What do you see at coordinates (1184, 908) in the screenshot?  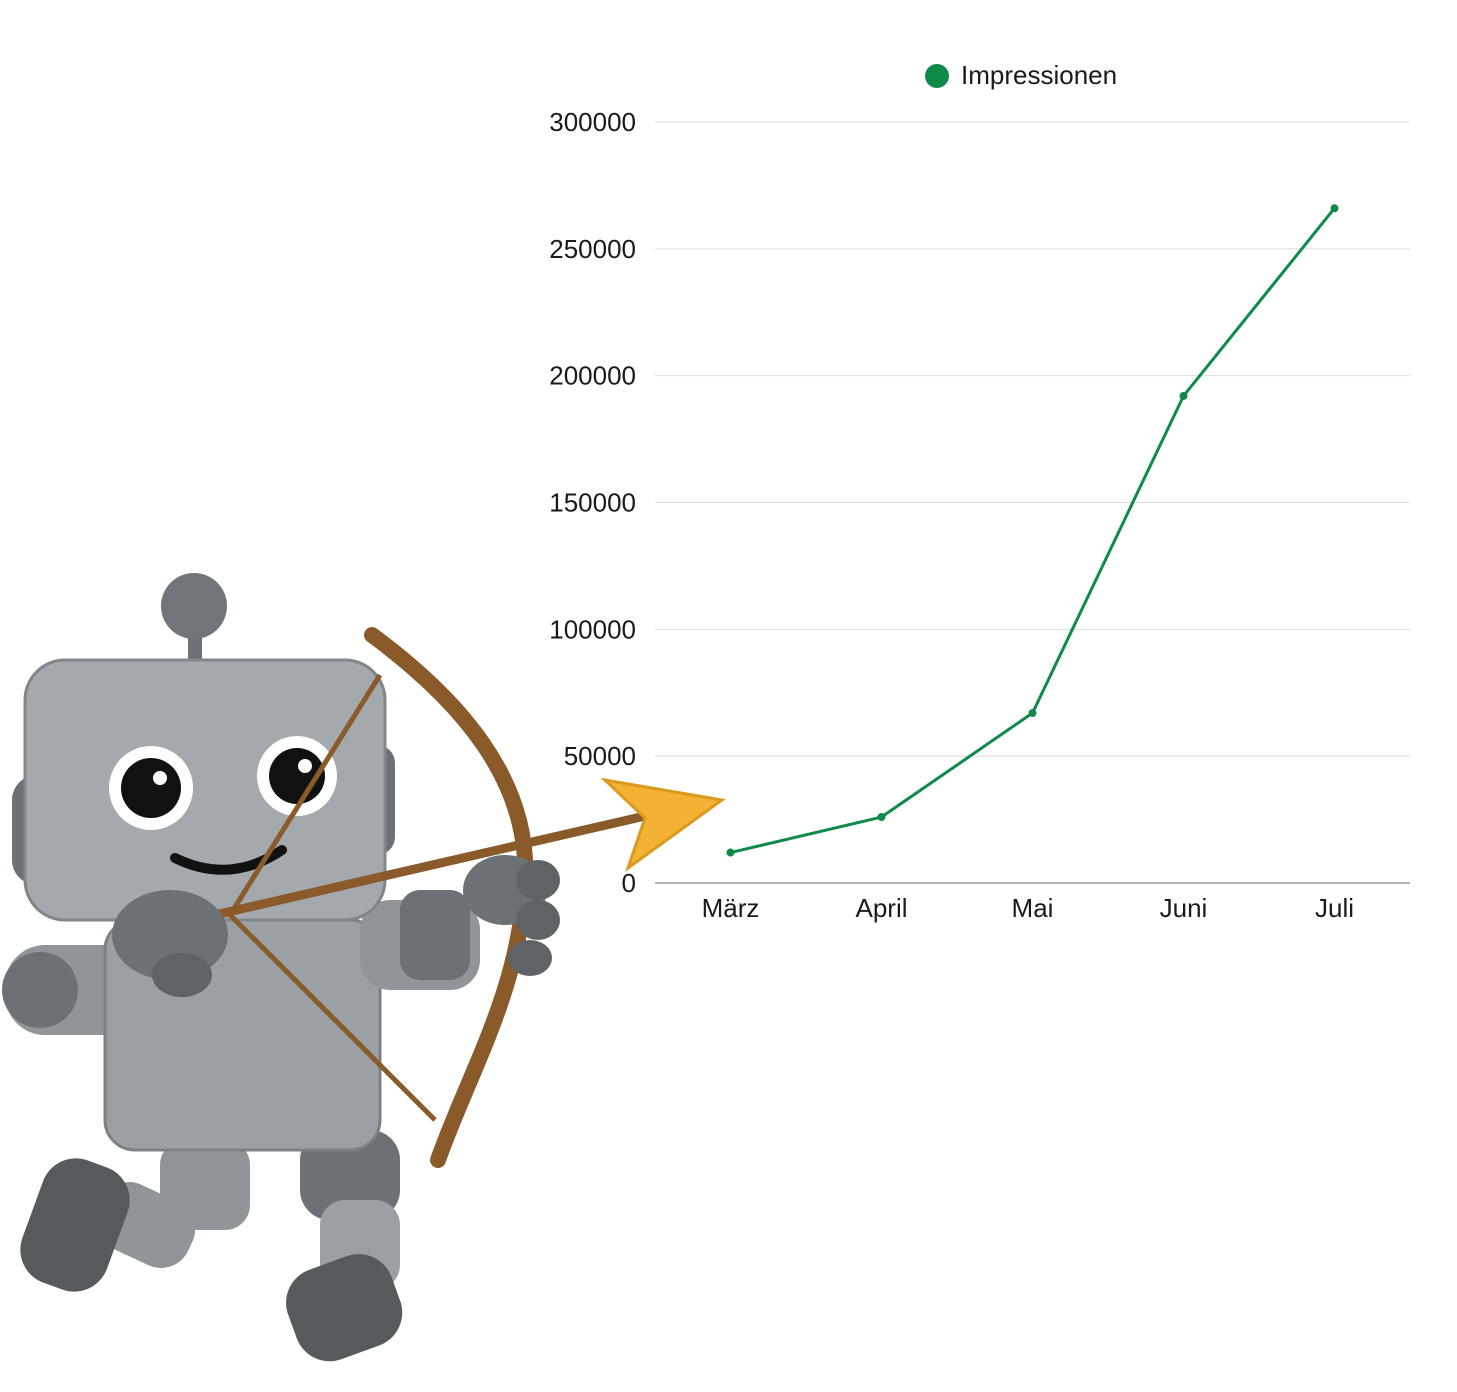 I see `x-tick-label: Juni` at bounding box center [1184, 908].